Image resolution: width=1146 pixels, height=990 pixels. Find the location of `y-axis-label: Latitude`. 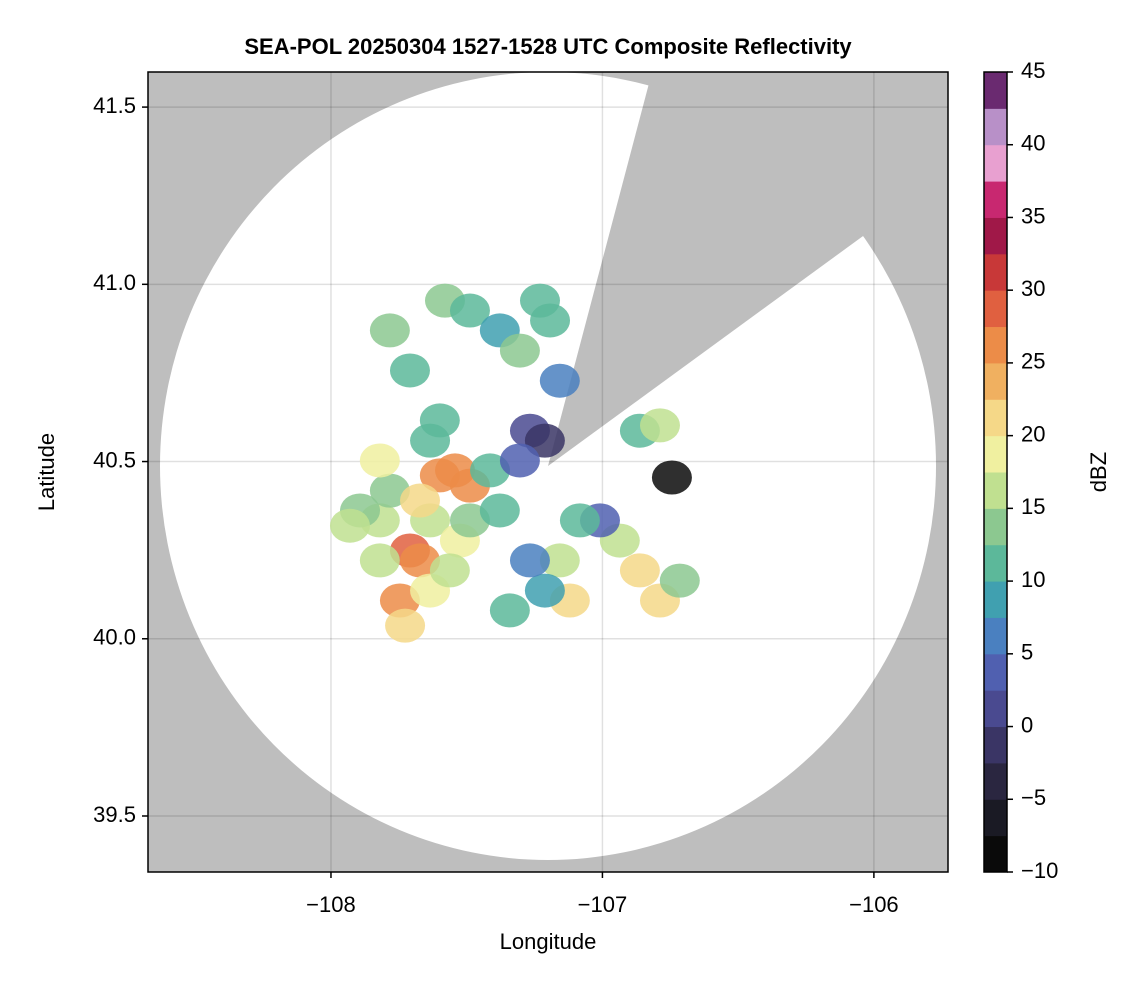

y-axis-label: Latitude is located at coordinates (46, 472).